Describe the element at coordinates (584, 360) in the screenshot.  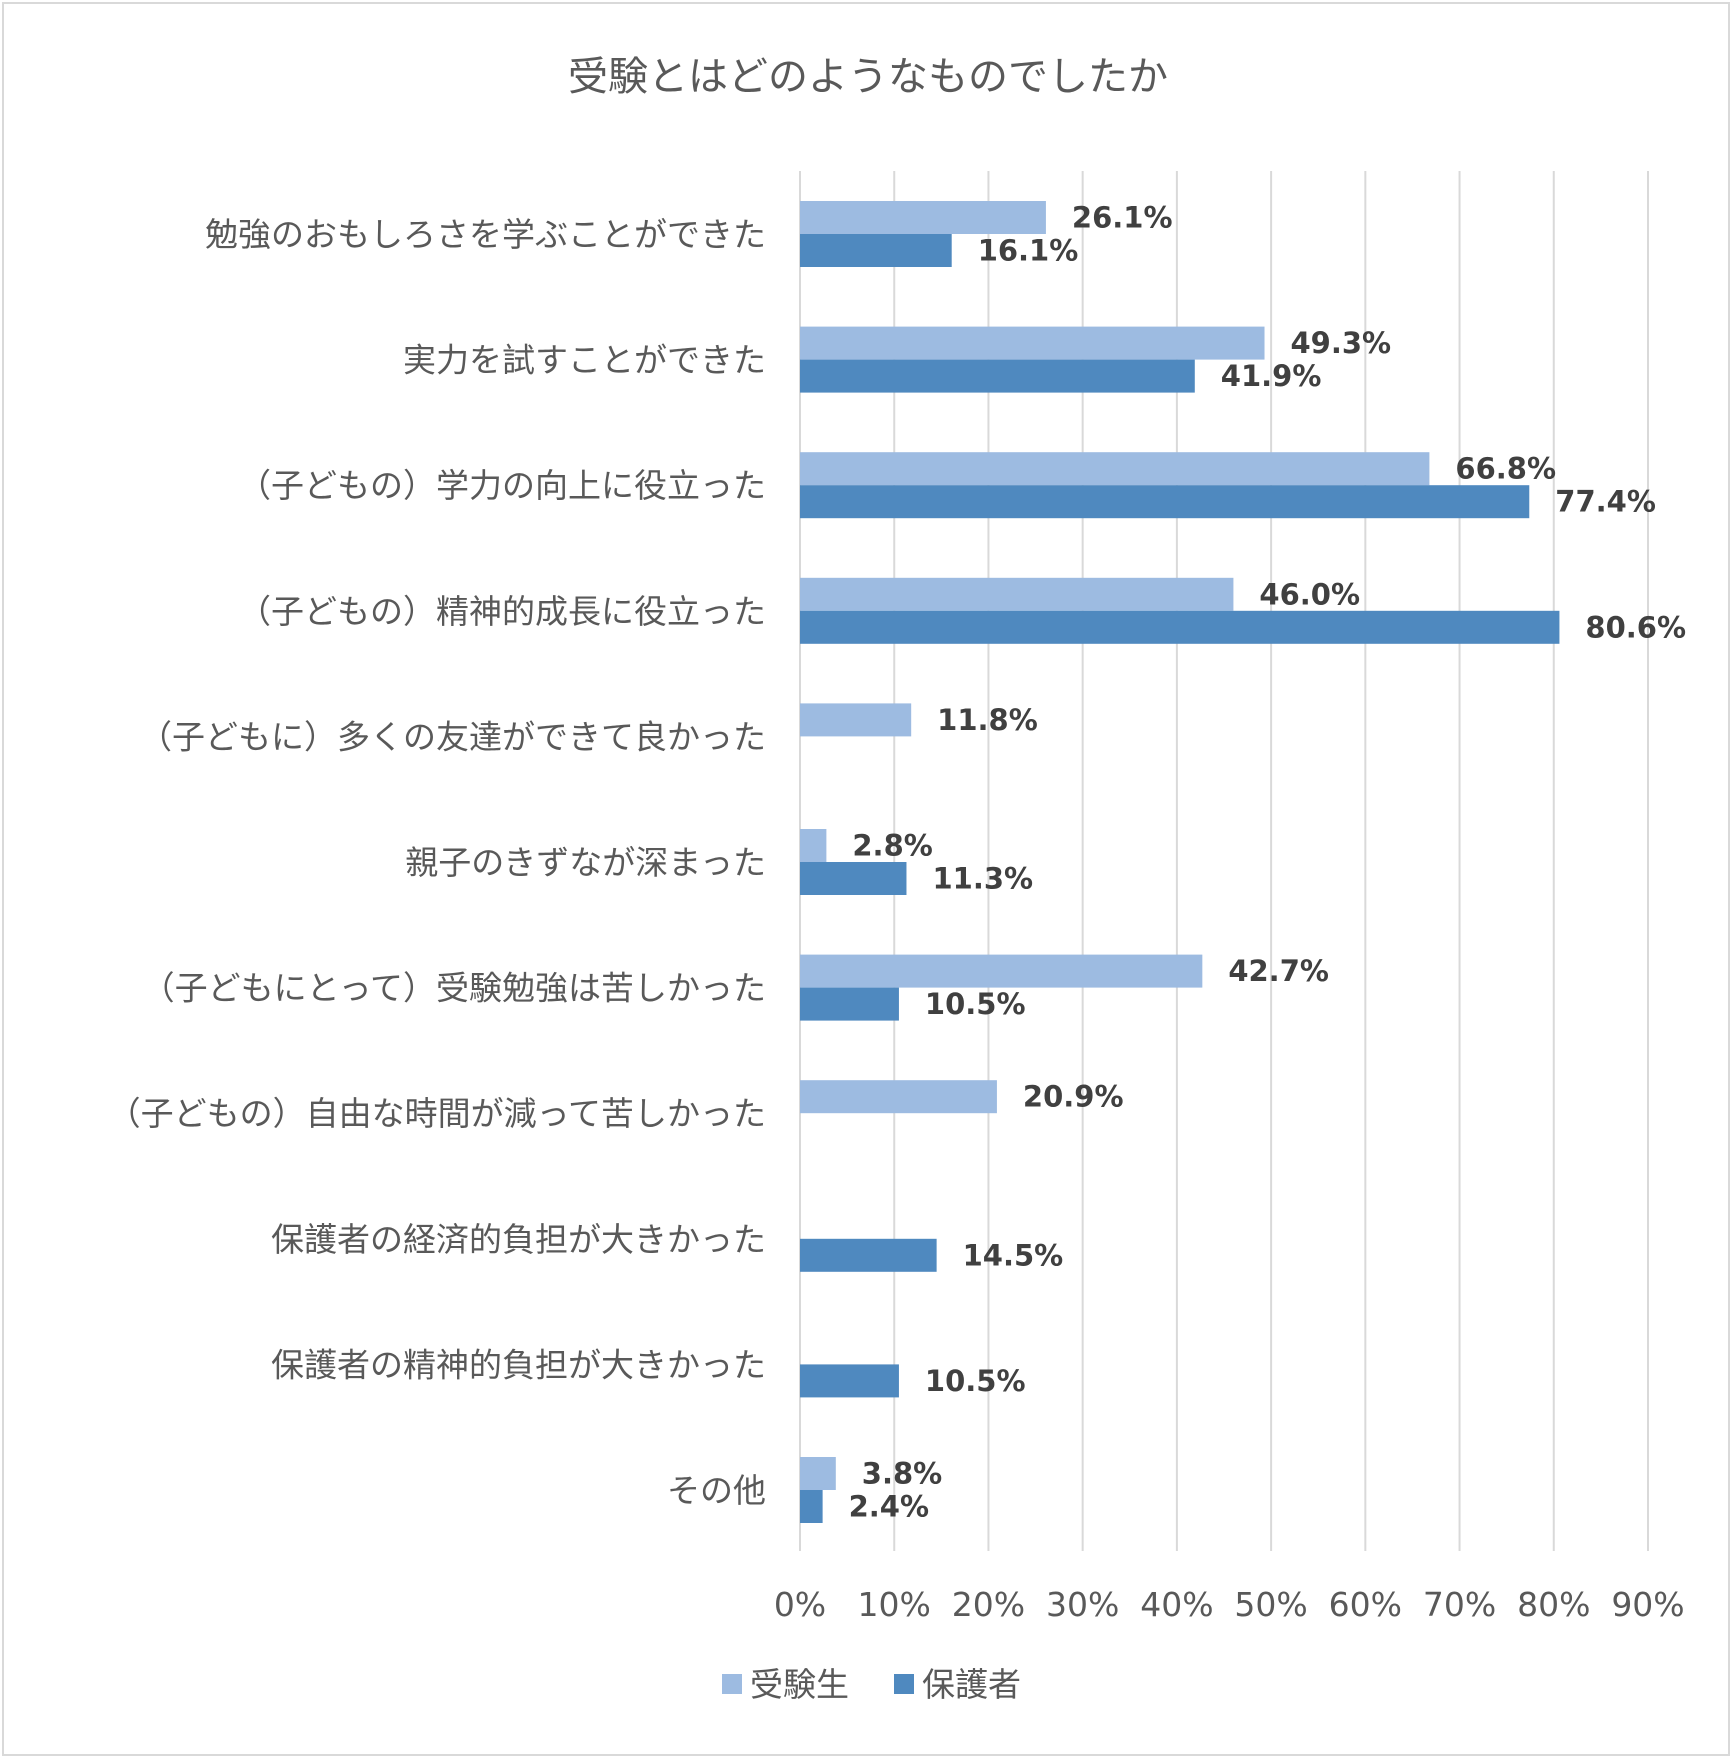
I see `category-label: 実力を試すことができた` at that location.